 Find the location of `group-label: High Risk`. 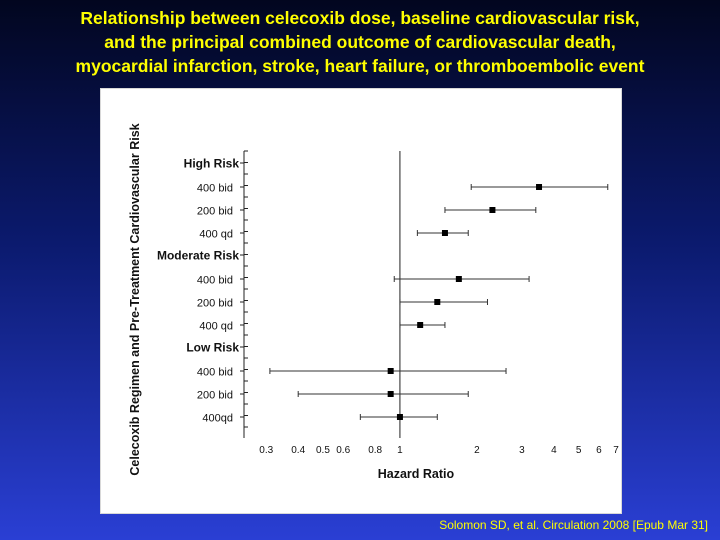

group-label: High Risk is located at coordinates (212, 164).